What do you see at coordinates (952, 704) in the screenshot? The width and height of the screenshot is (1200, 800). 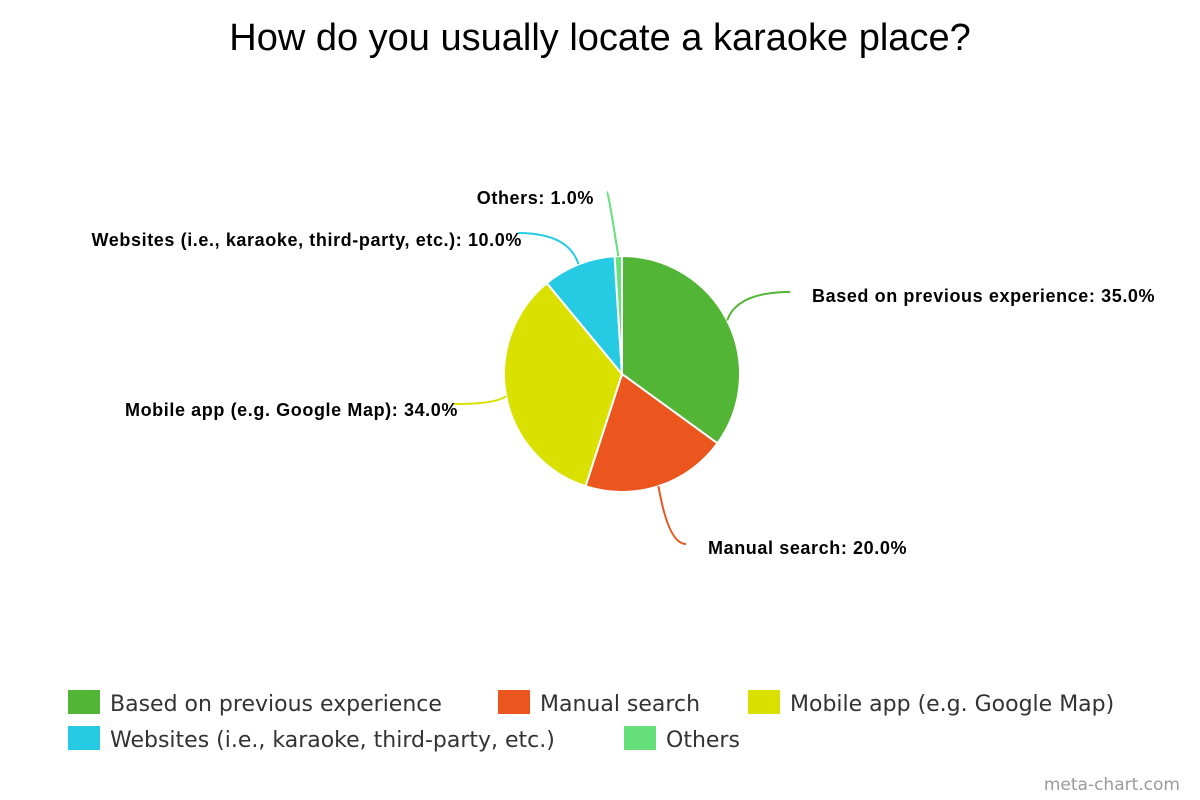 I see `legend-label: Mobile app (e.g. Google Map)` at bounding box center [952, 704].